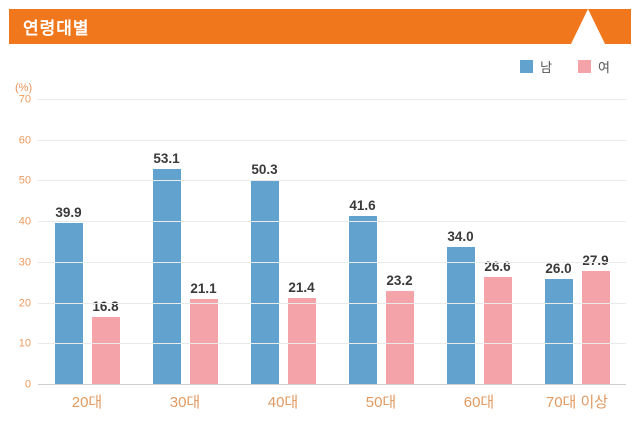 This screenshot has width=640, height=432. What do you see at coordinates (24, 262) in the screenshot?
I see `y-tick-label: 30` at bounding box center [24, 262].